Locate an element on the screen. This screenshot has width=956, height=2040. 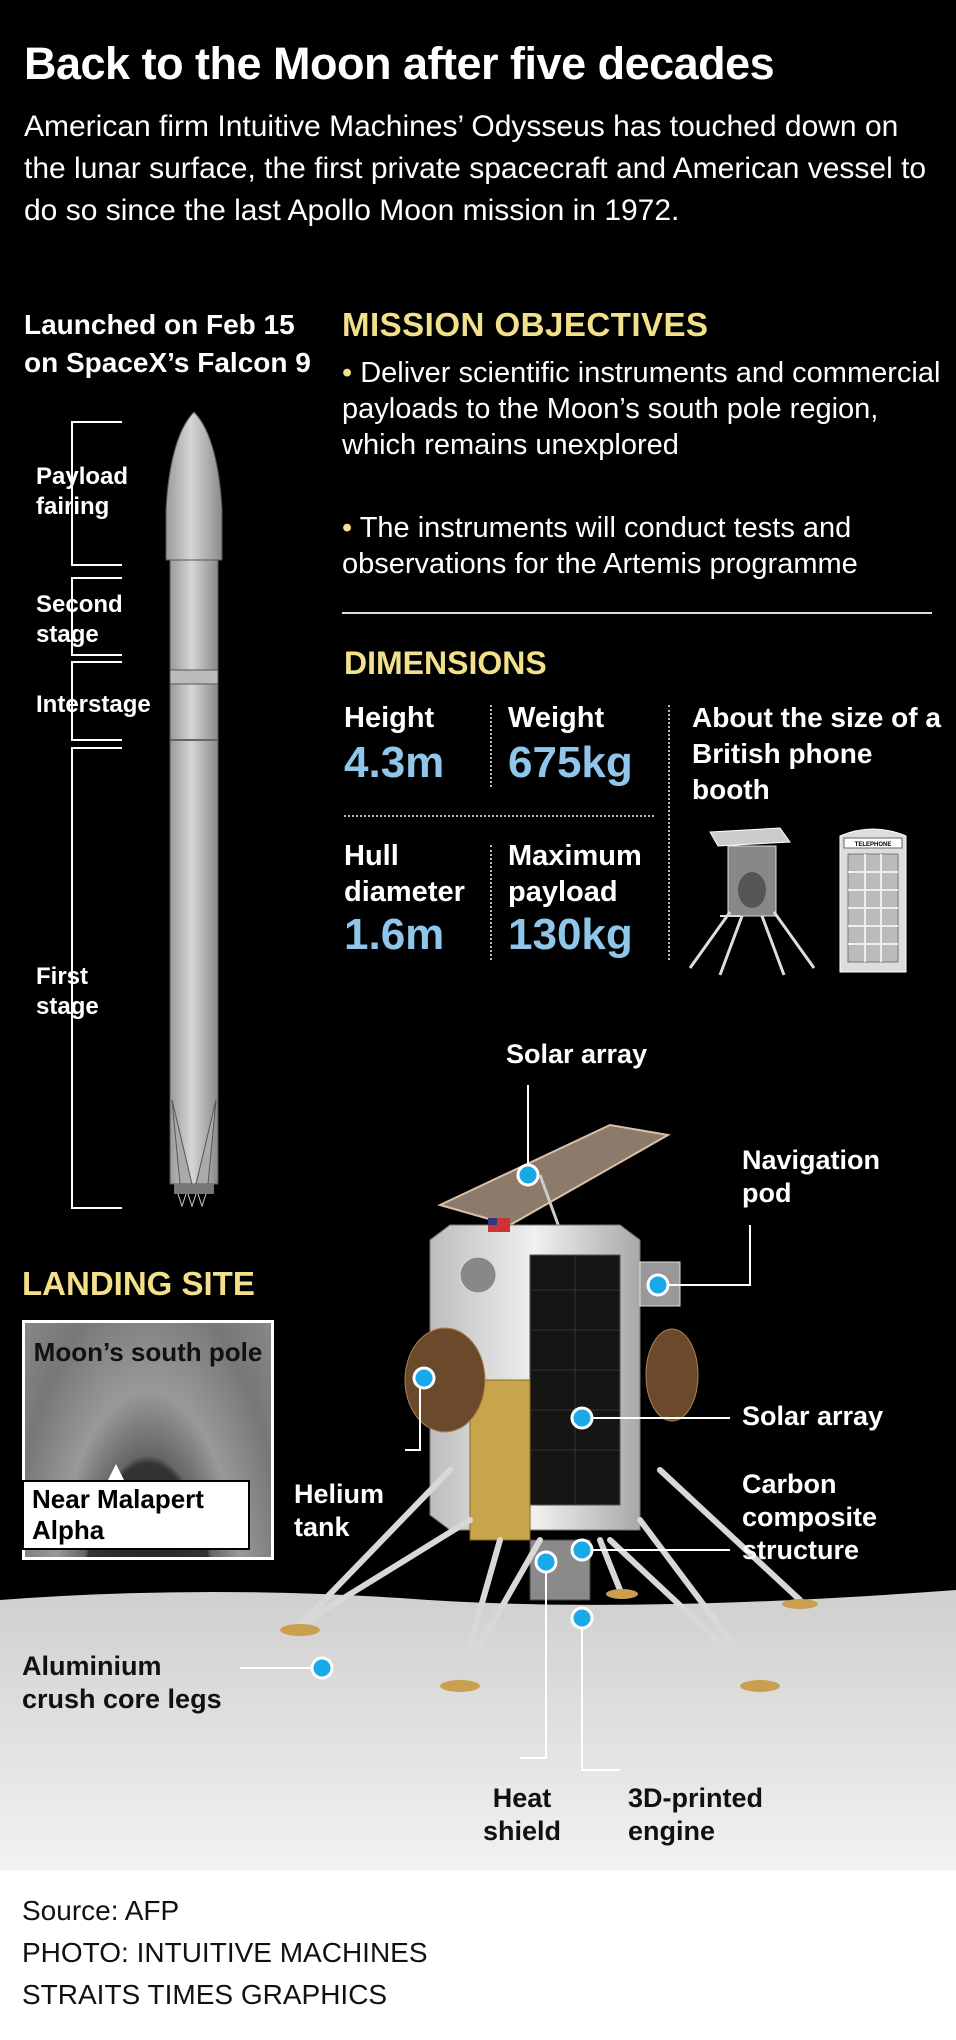
hull-diameter-label: Hull diameter is located at coordinates (404, 874).